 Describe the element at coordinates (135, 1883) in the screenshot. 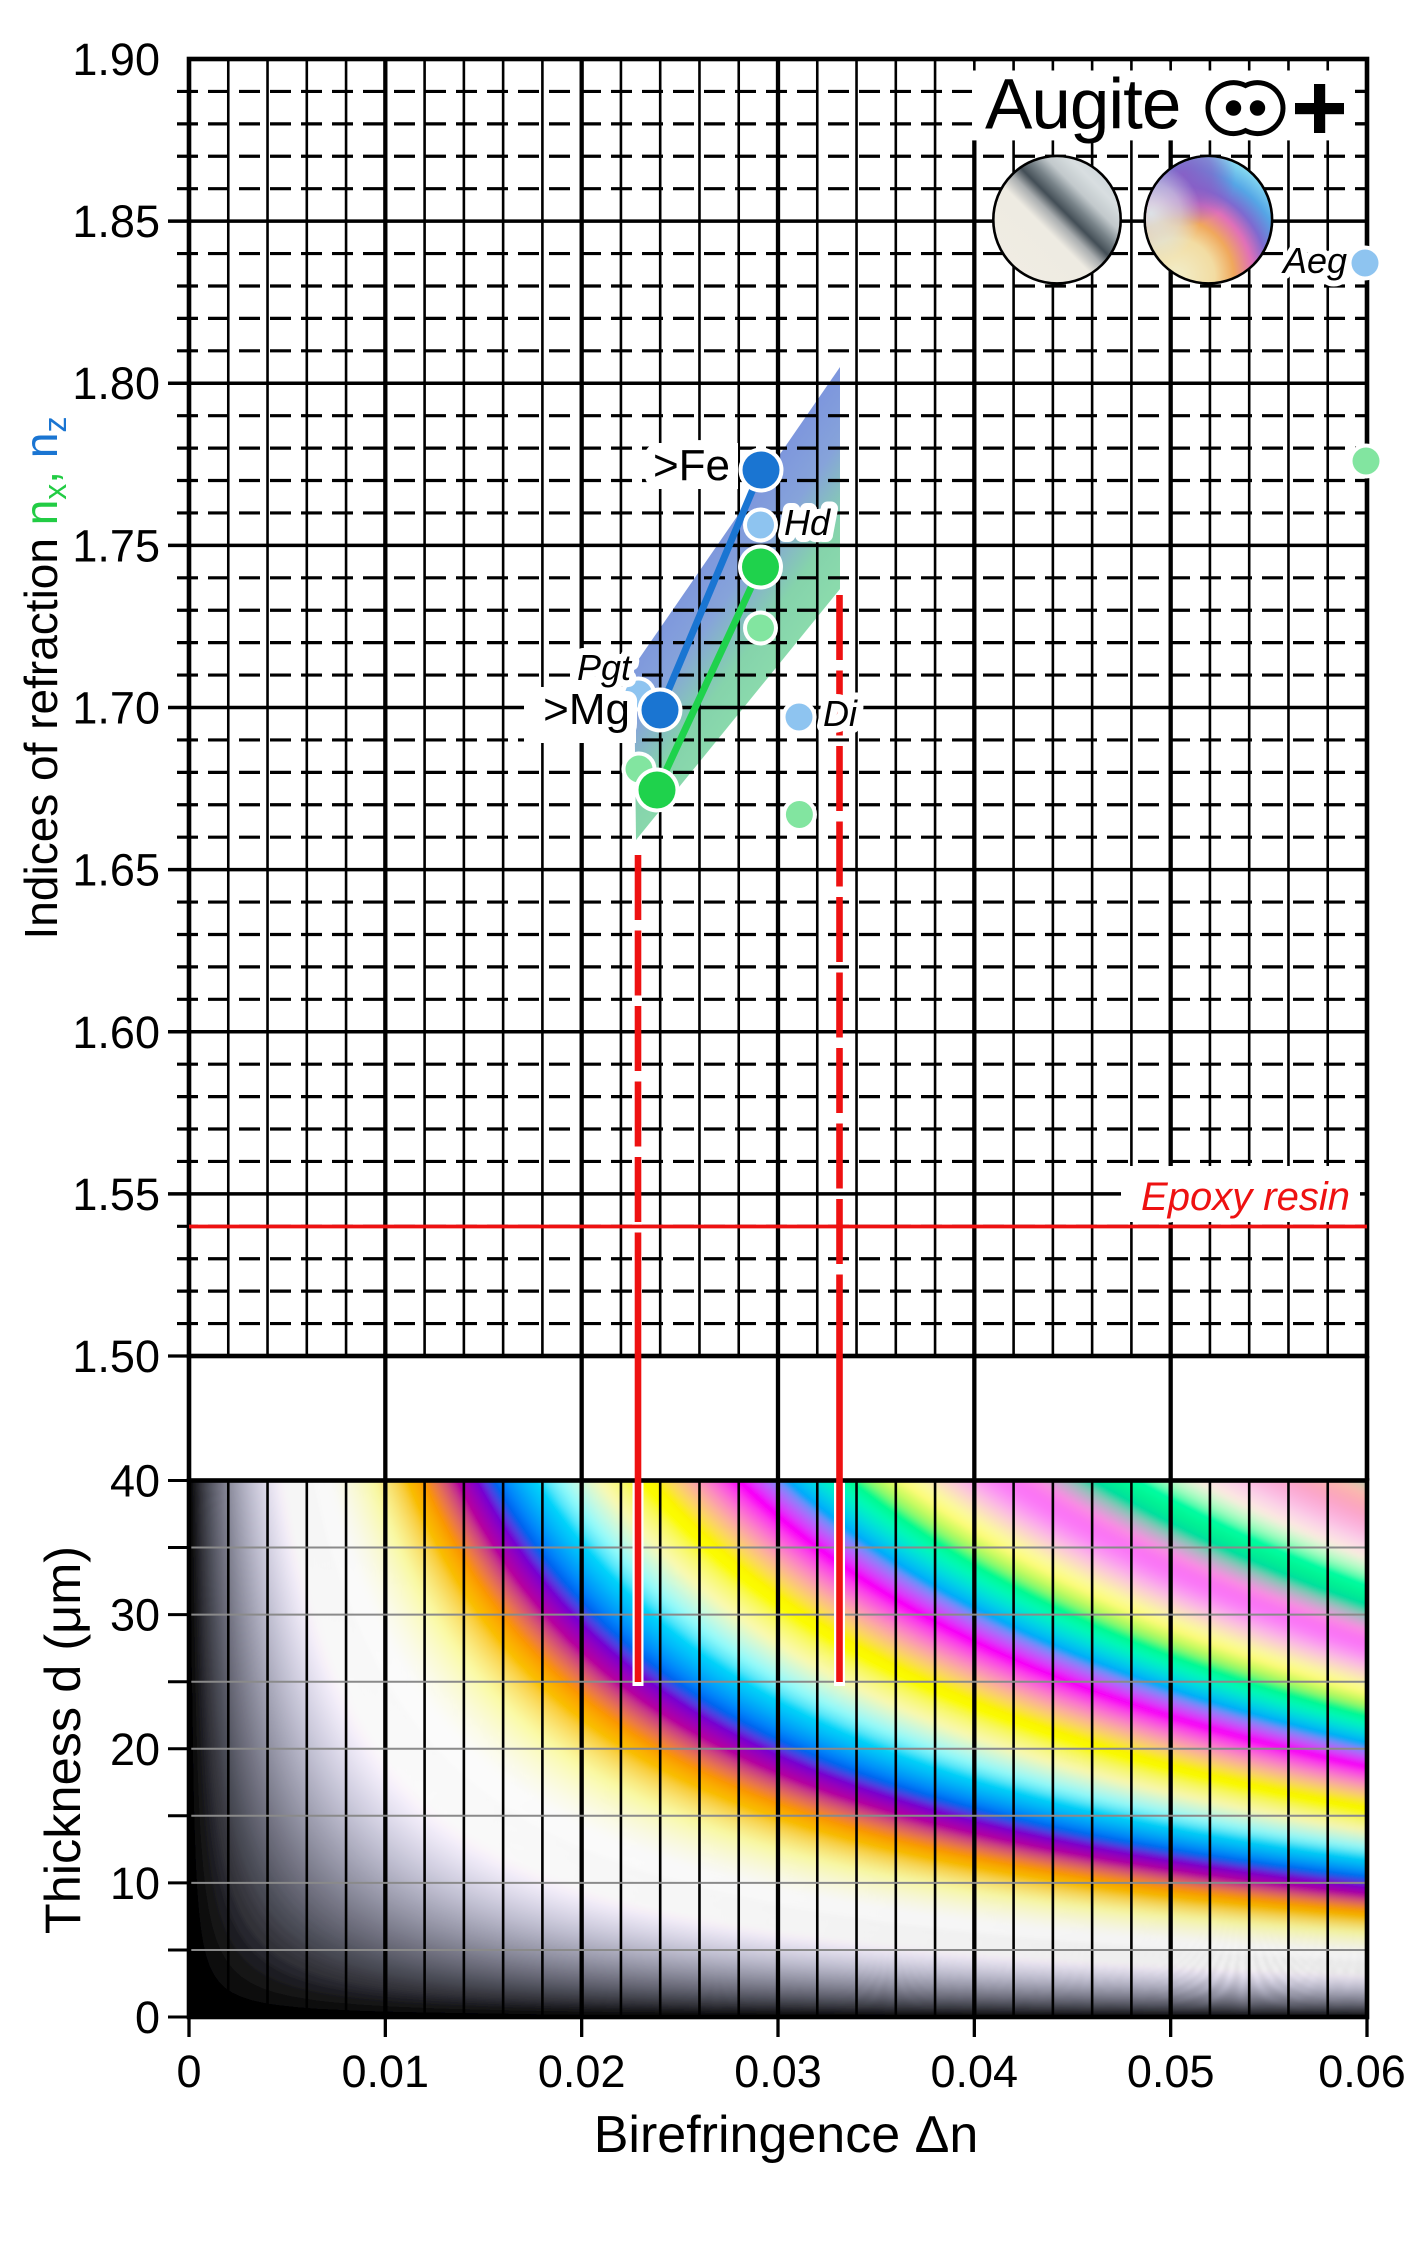

I see `svg-text: 10` at that location.